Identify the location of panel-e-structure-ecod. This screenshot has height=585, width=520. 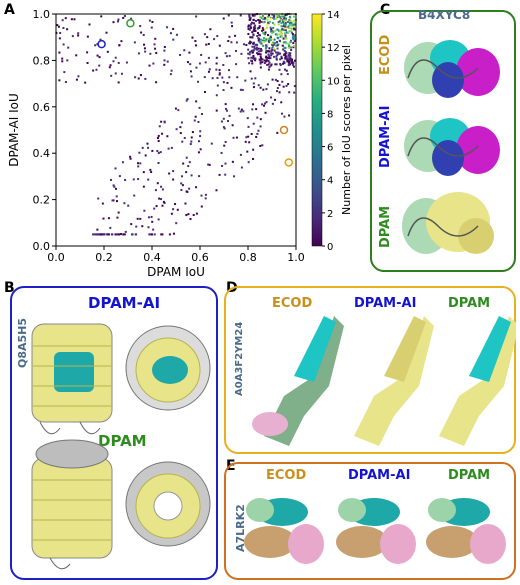
(284, 531).